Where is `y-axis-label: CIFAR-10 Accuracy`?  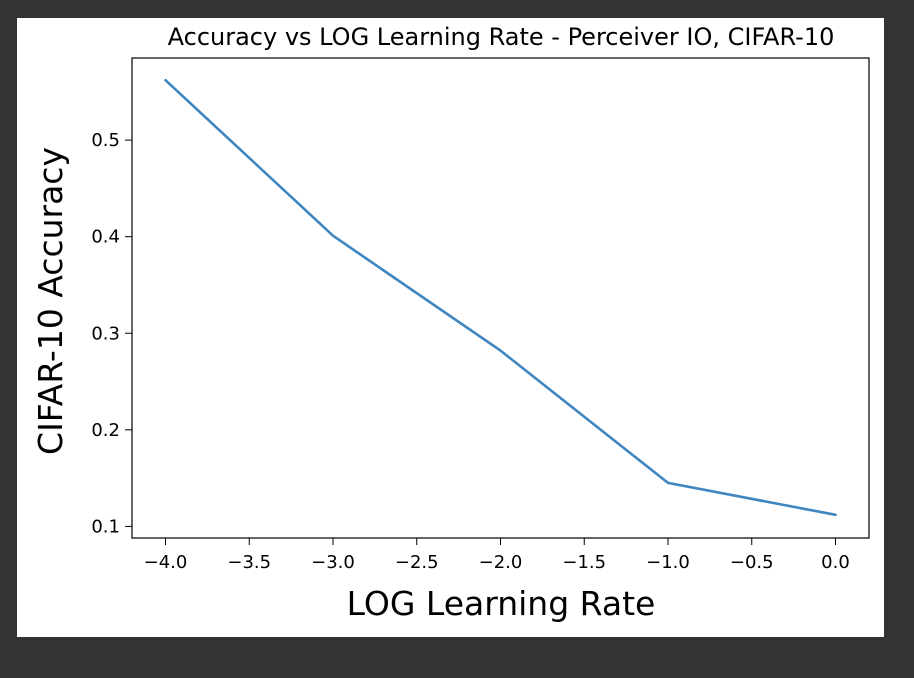
y-axis-label: CIFAR-10 Accuracy is located at coordinates (50, 301).